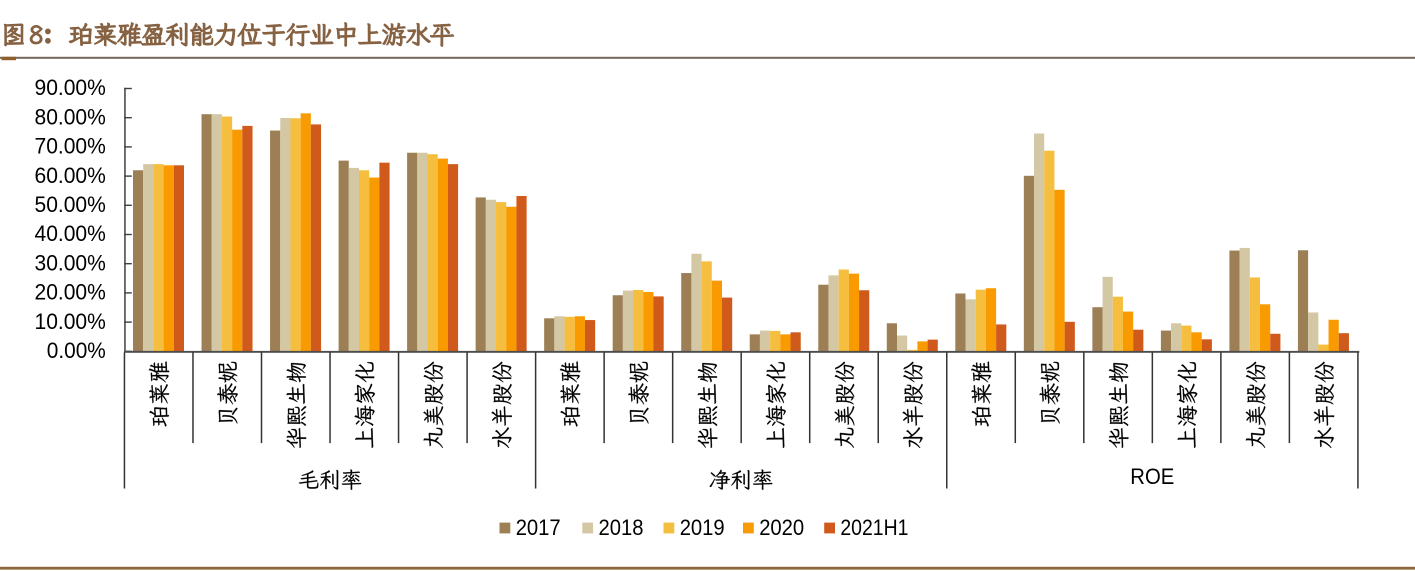 This screenshot has width=1415, height=571. What do you see at coordinates (70, 292) in the screenshot?
I see `svg-text: 20.00%` at bounding box center [70, 292].